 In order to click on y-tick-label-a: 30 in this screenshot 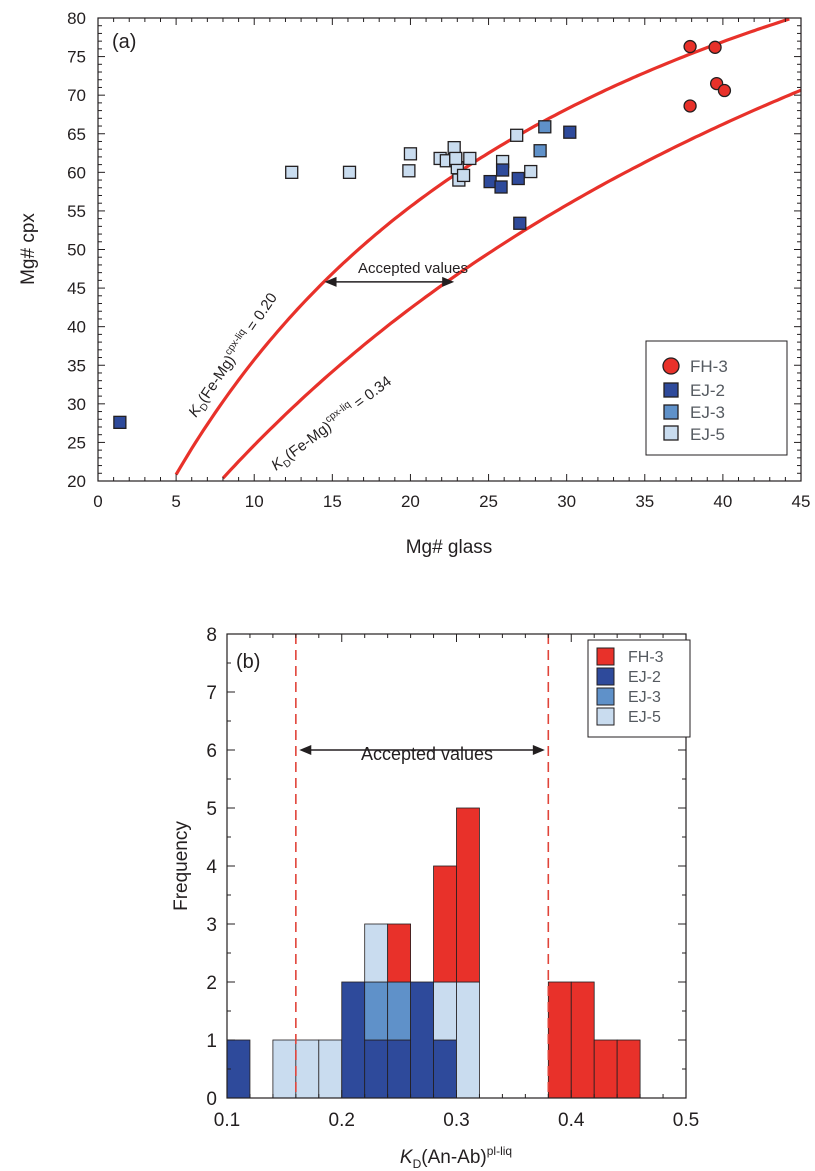, I will do `click(76, 404)`.